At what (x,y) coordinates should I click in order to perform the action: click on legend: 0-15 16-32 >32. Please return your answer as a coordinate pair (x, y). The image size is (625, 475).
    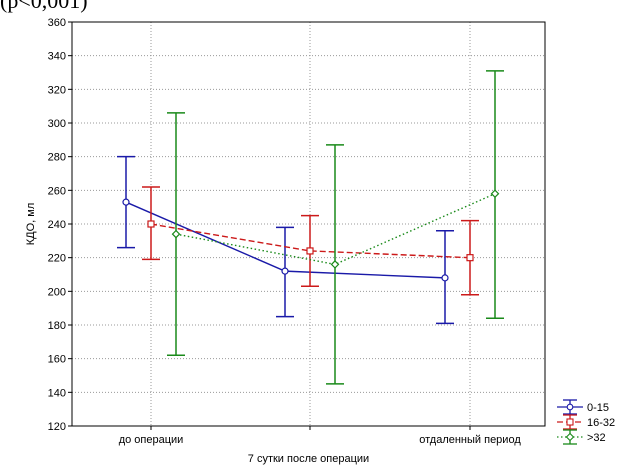
    Looking at the image, I should click on (586, 422).